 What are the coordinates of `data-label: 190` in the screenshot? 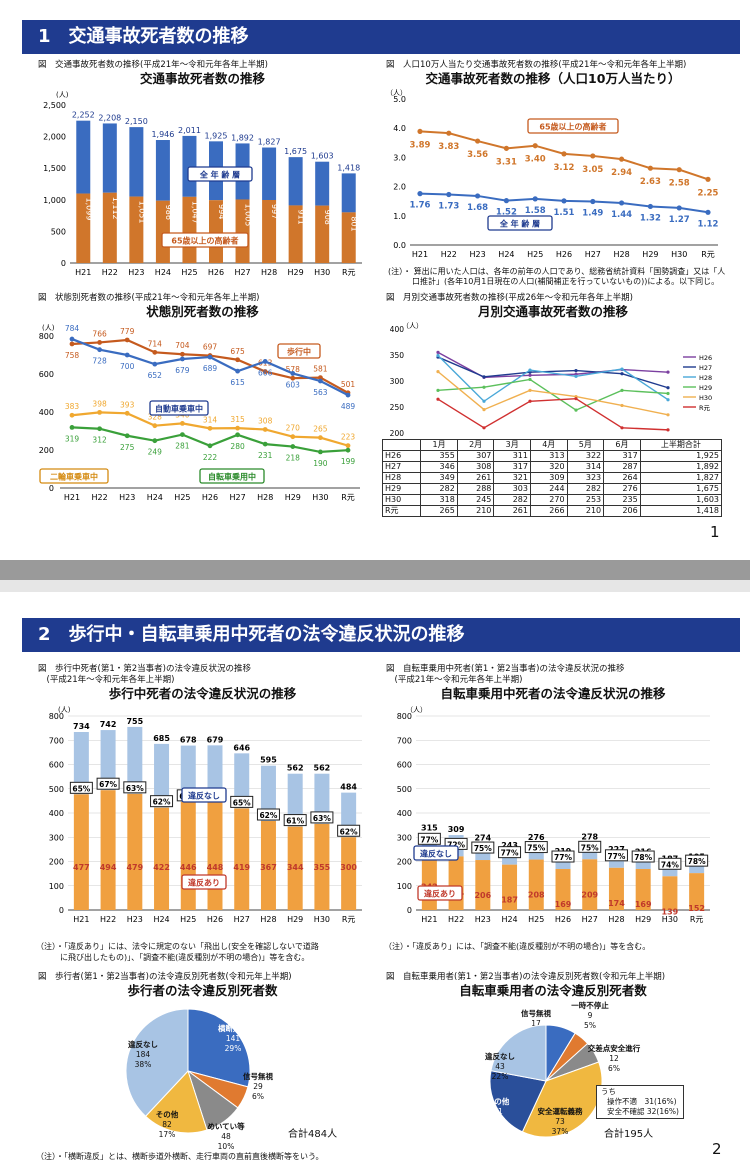 It's located at (320, 463).